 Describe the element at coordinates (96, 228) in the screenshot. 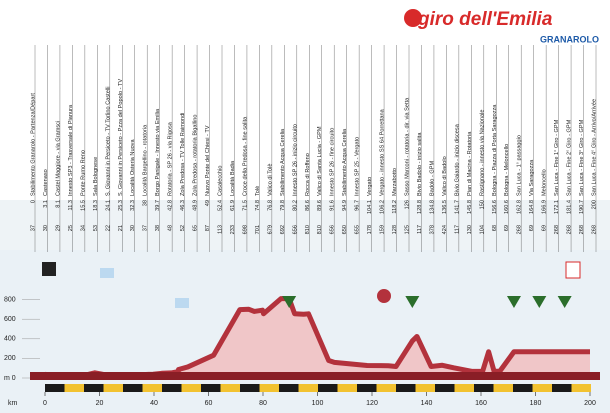

I see `waypoint-altitude: 53` at that location.